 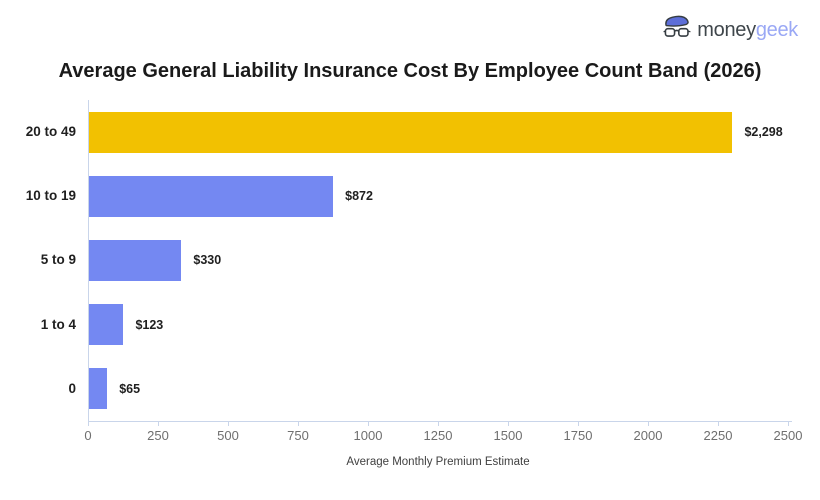 What do you see at coordinates (726, 29) in the screenshot?
I see `wordmark-money: money` at bounding box center [726, 29].